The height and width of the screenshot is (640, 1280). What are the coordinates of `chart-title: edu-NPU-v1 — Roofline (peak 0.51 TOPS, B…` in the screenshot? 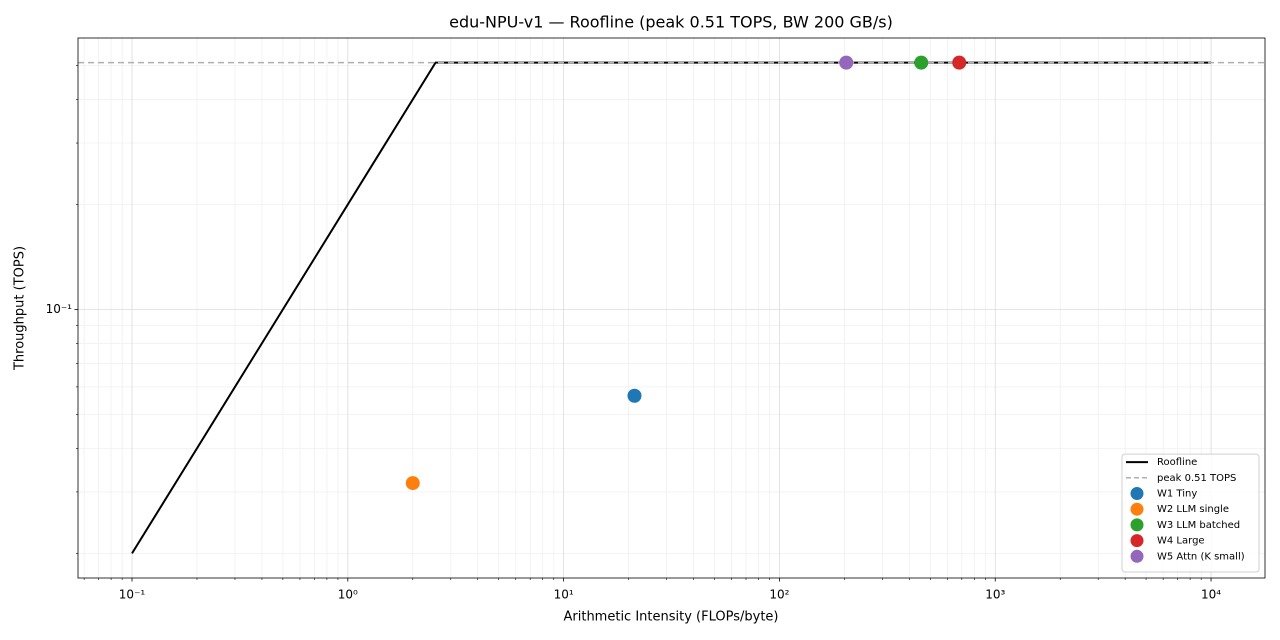 It's located at (671, 22).